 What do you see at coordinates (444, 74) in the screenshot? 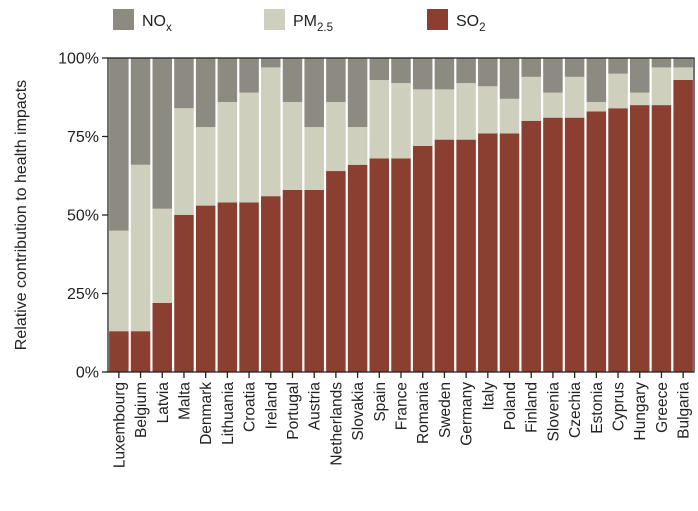
I see `bar-nox-sweden` at bounding box center [444, 74].